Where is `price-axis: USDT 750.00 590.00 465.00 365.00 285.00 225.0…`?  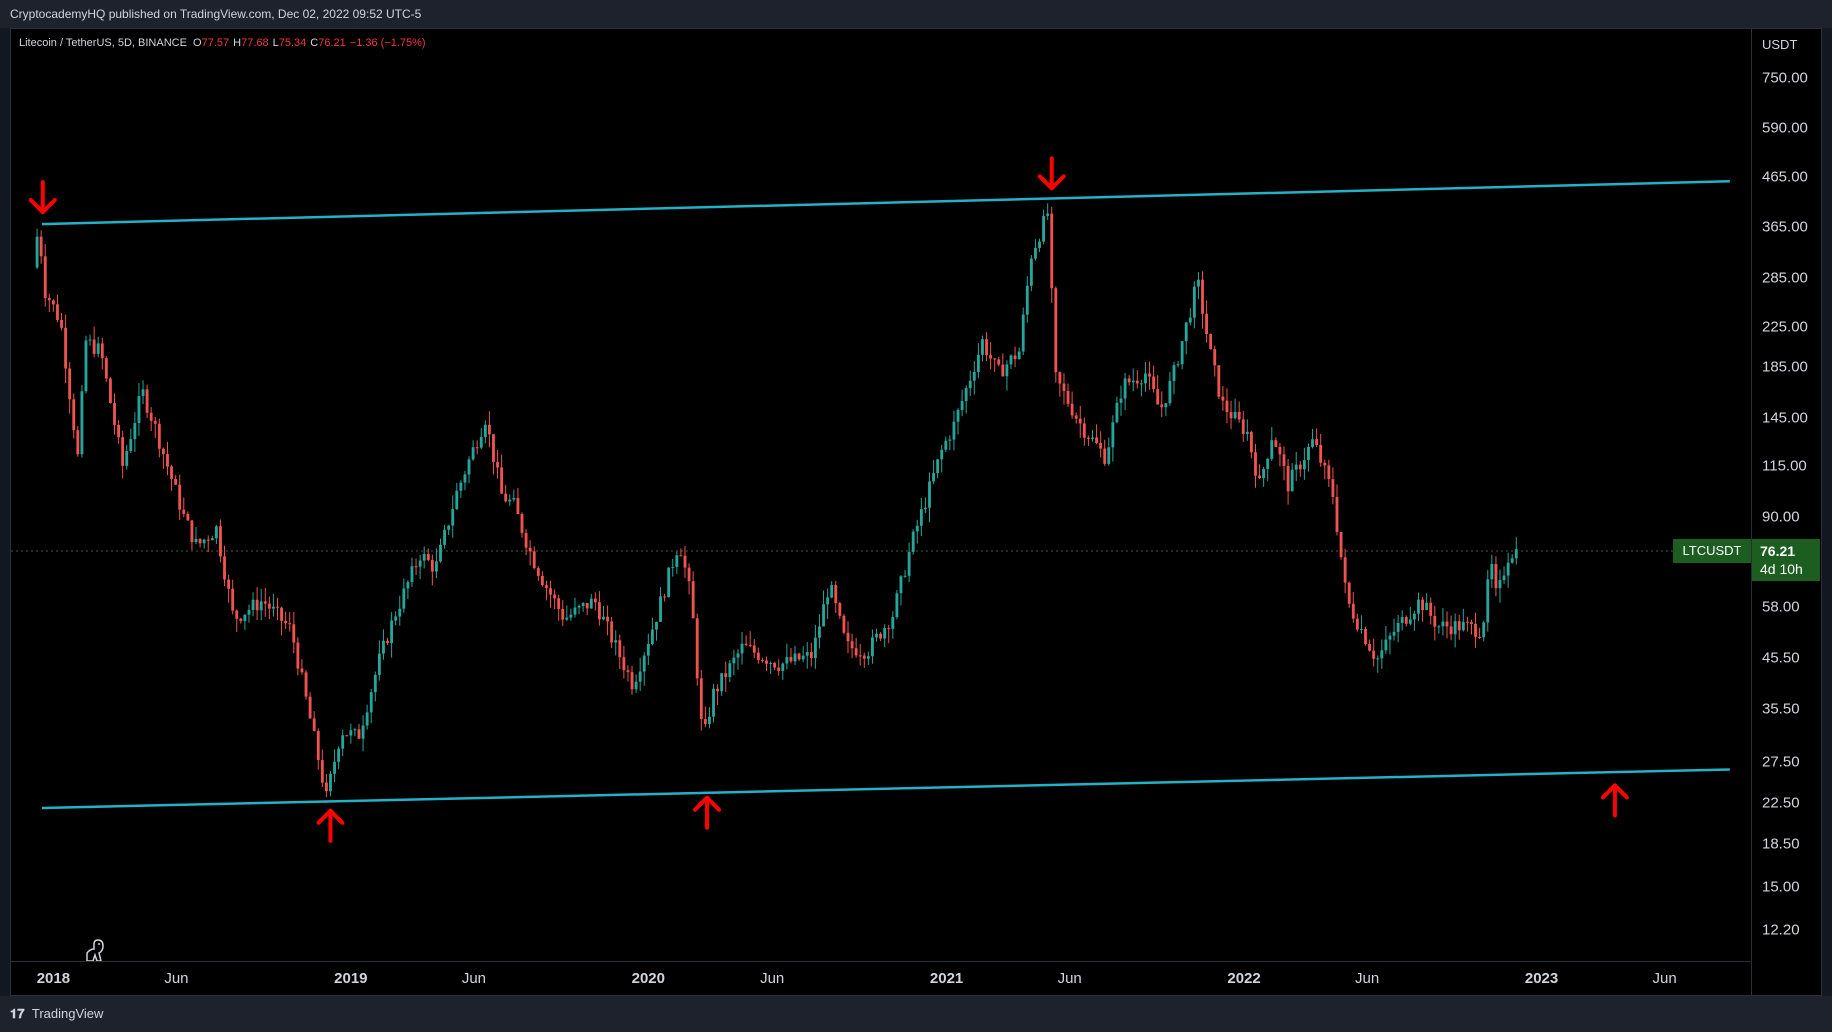 price-axis: USDT 750.00 590.00 465.00 365.00 285.00 225.0… is located at coordinates (1786, 512).